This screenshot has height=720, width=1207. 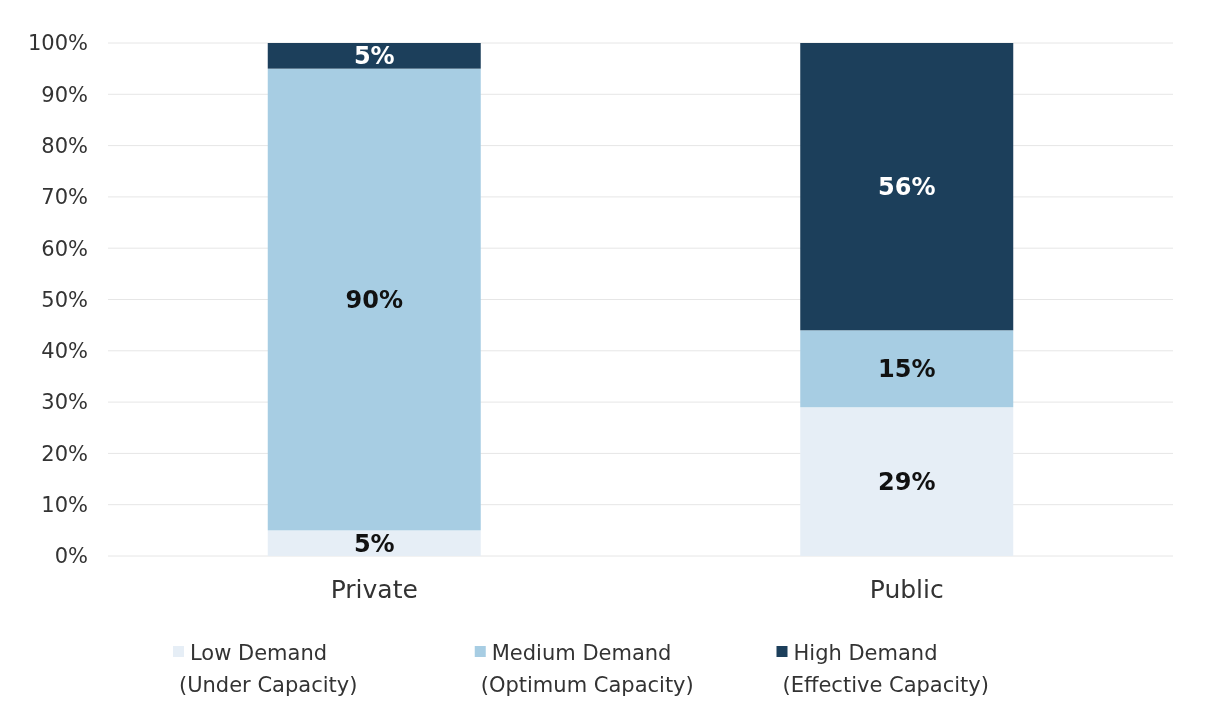 I want to click on data-label: 29%, so click(x=907, y=482).